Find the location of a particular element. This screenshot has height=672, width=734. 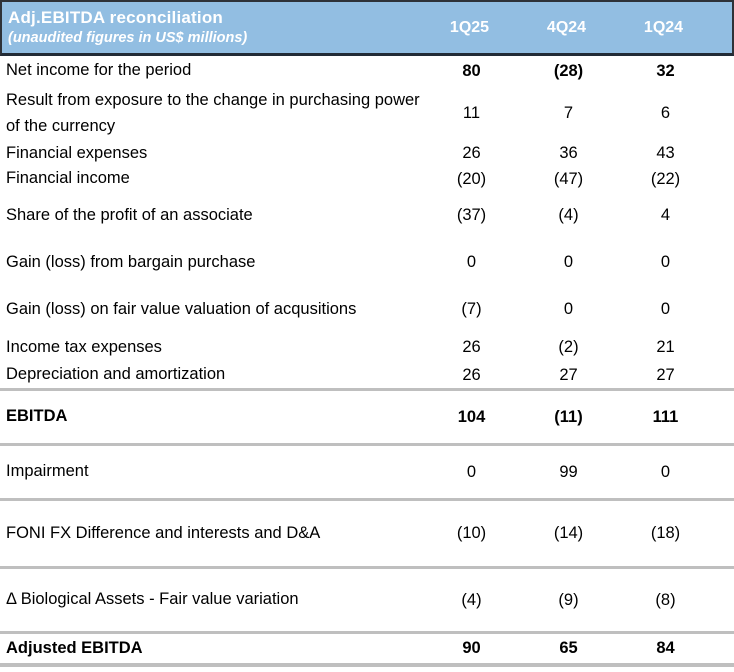

row-value-4q24: (2) is located at coordinates (568, 347).